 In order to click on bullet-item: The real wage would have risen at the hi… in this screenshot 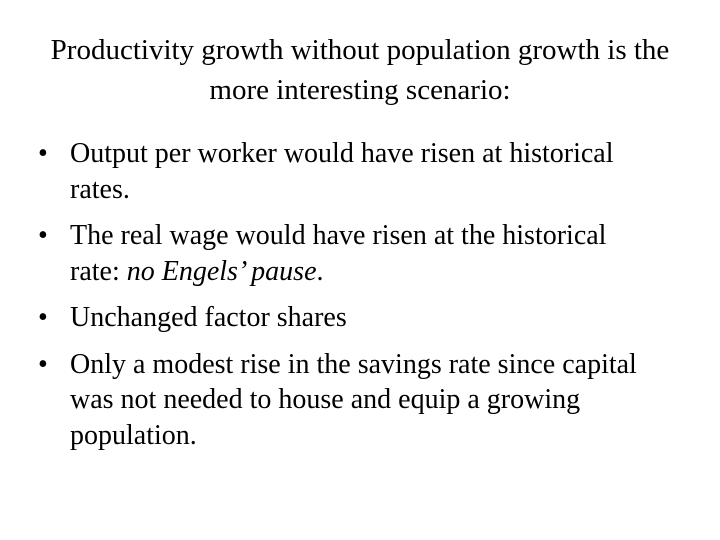, I will do `click(335, 253)`.